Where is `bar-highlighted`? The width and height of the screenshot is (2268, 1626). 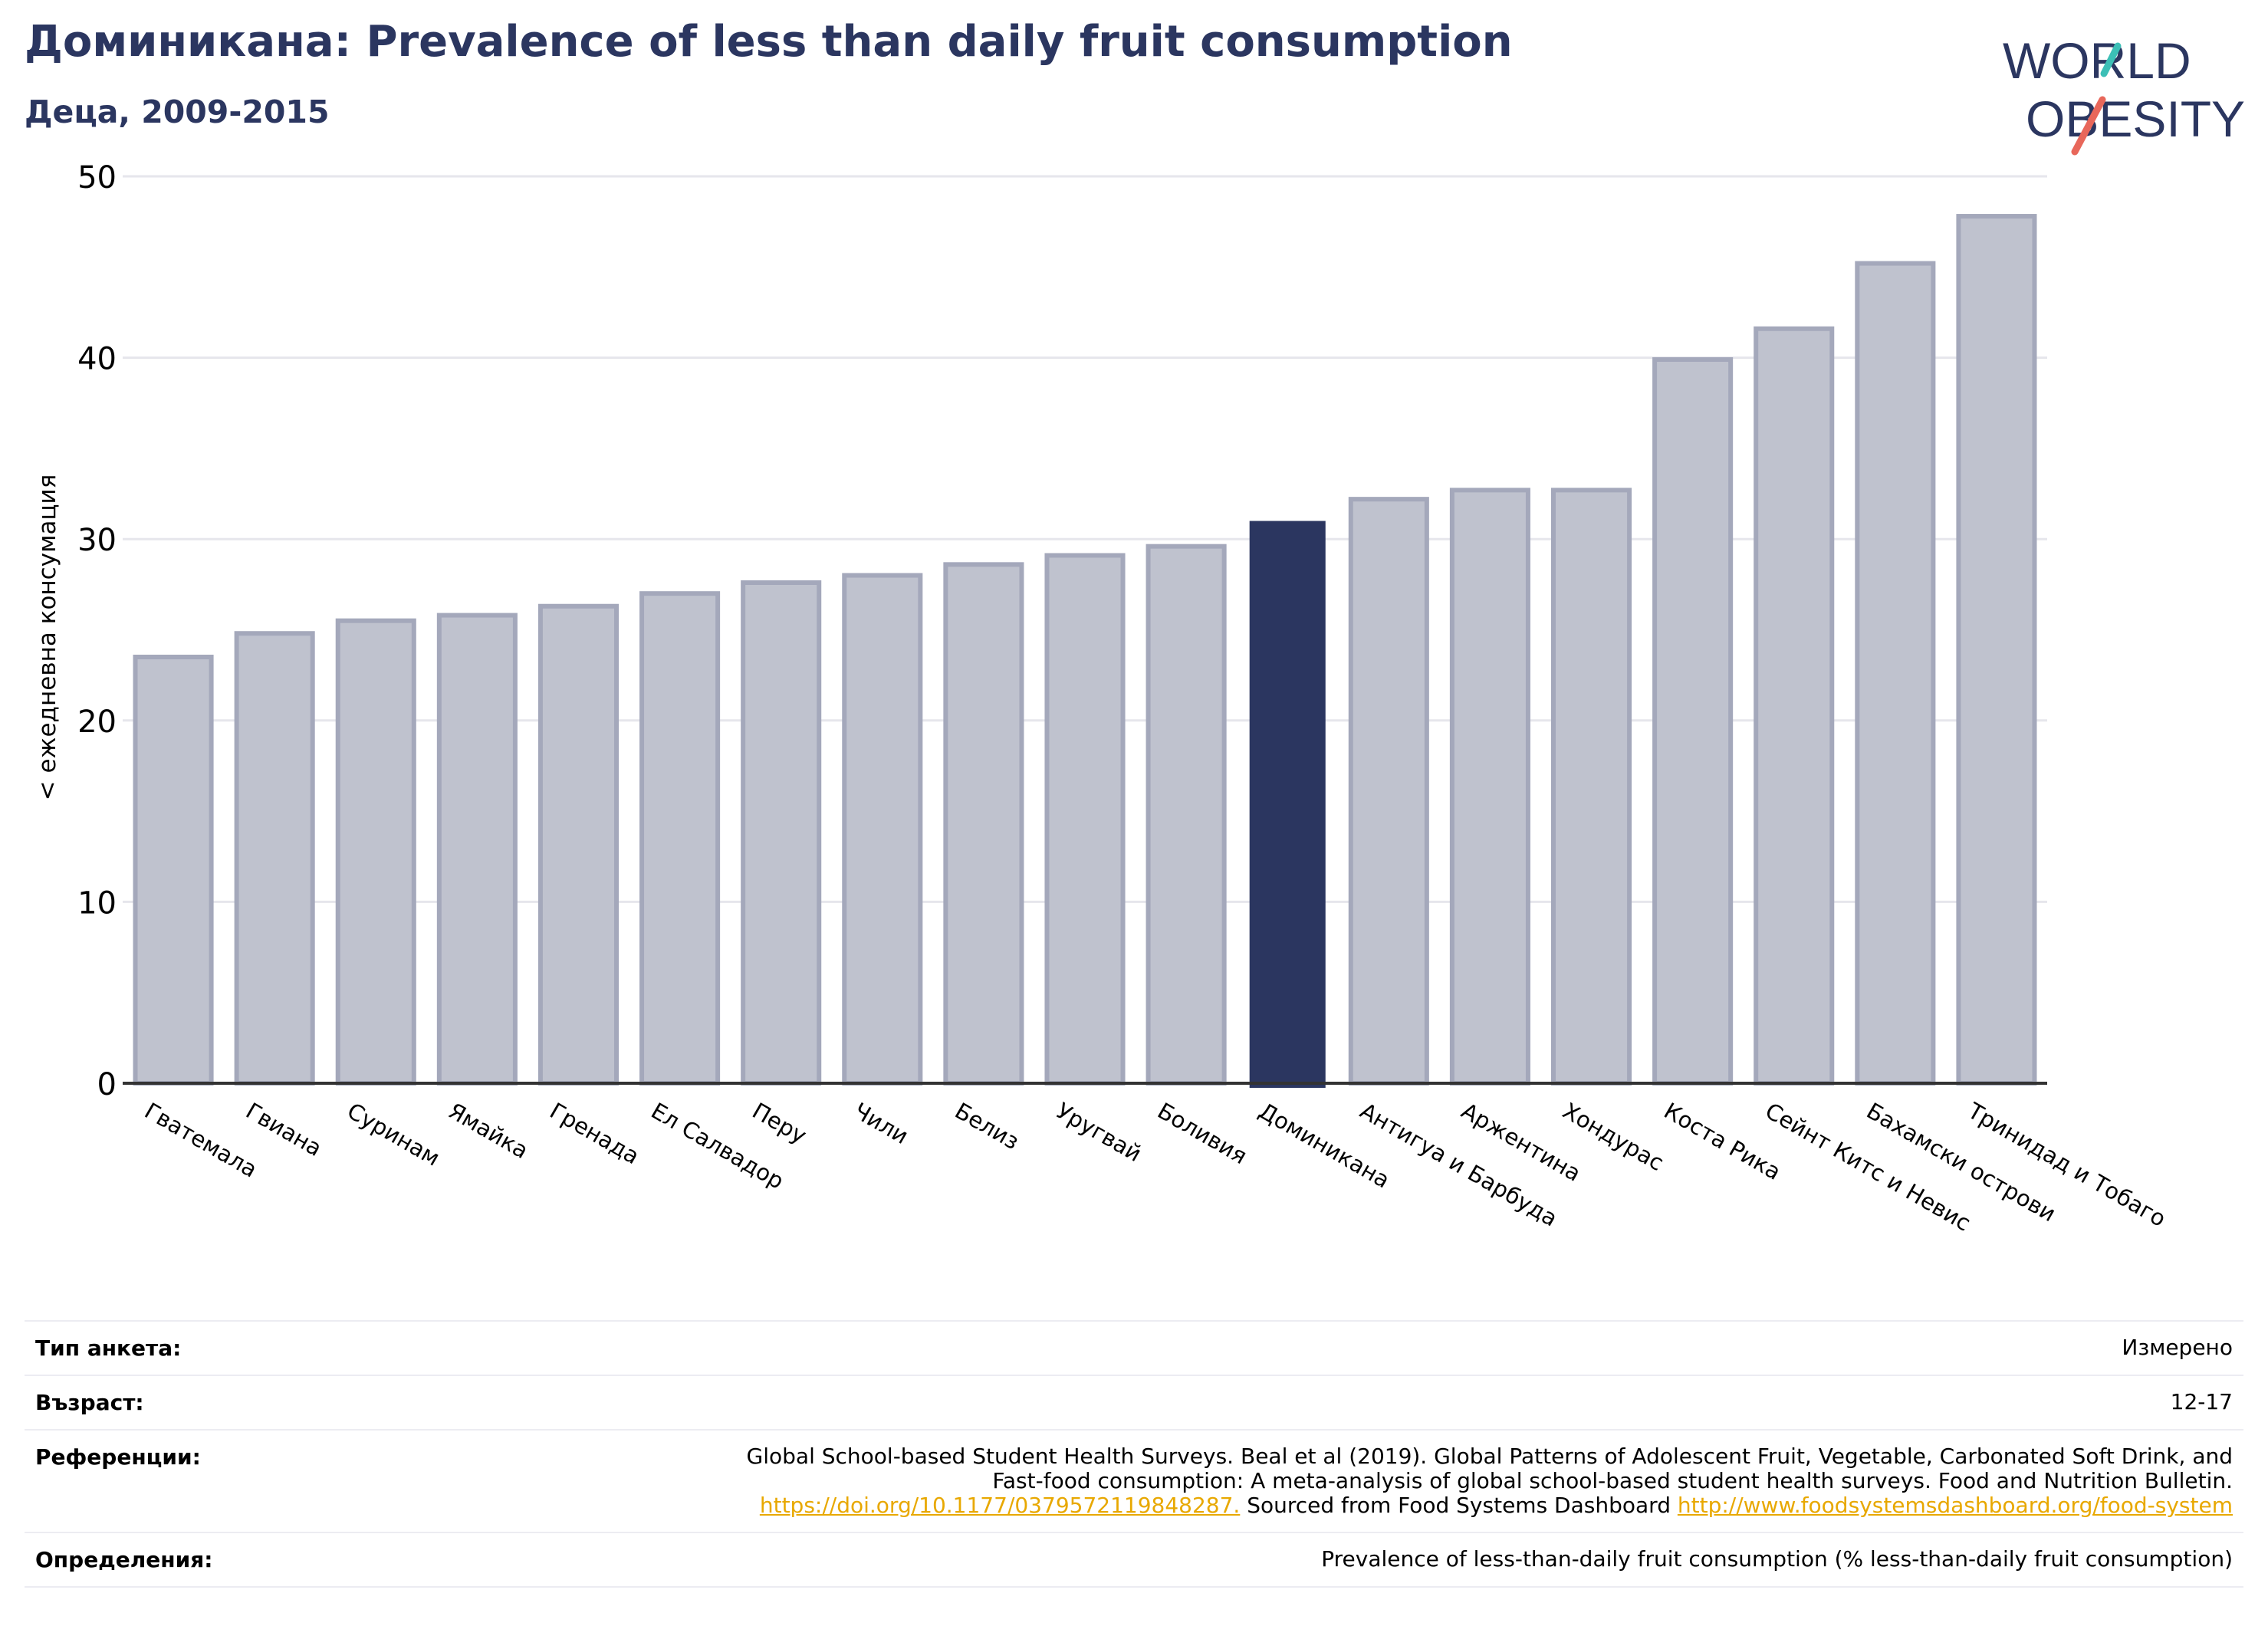 bar-highlighted is located at coordinates (1287, 805).